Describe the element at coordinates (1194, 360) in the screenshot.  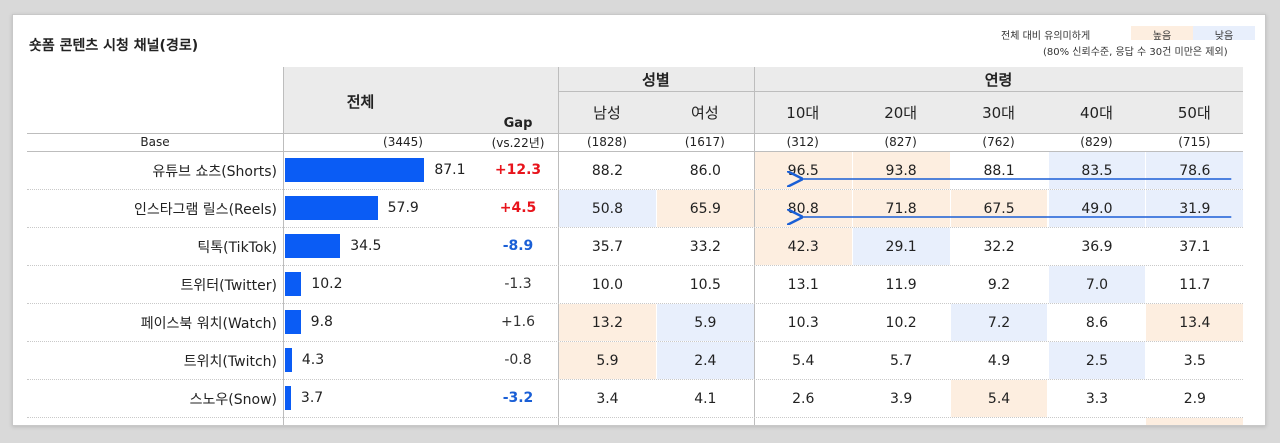
I see `cell-r5-c6: 3.5` at that location.